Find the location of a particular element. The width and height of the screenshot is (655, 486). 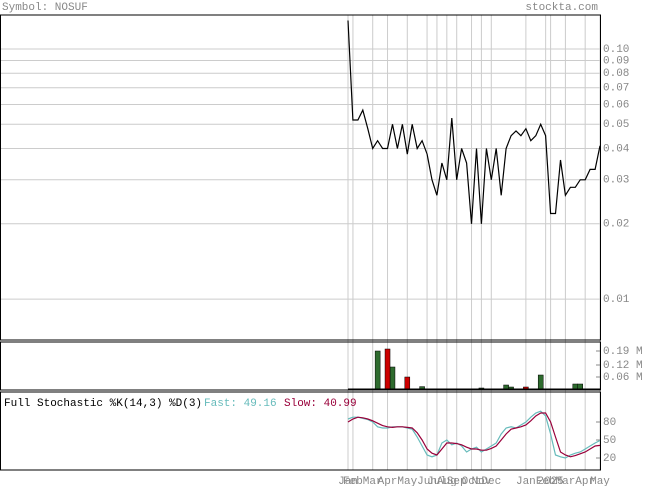

symbol: Symbol: NOSUF is located at coordinates (45, 8).